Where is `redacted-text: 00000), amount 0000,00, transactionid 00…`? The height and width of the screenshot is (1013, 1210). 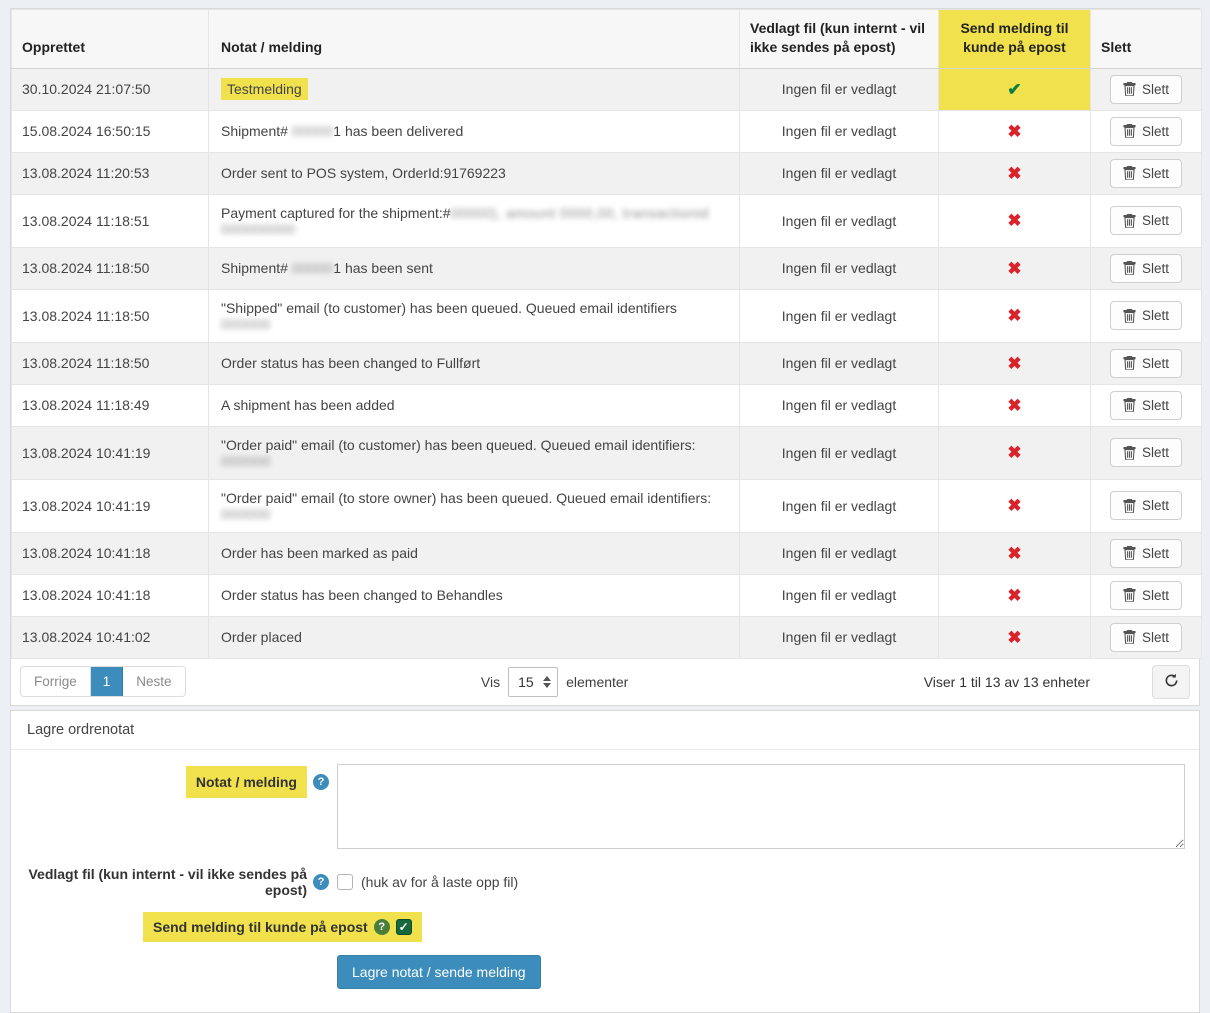 redacted-text: 00000), amount 0000,00, transactionid 00… is located at coordinates (465, 220).